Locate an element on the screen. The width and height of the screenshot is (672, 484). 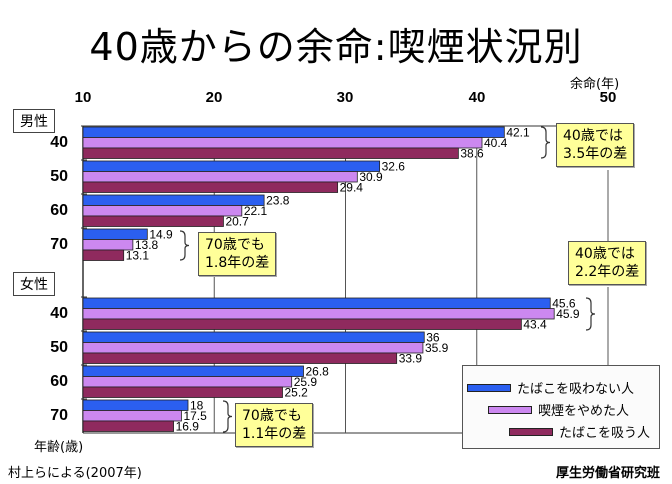
data-label: 25.2 is located at coordinates (297, 393).